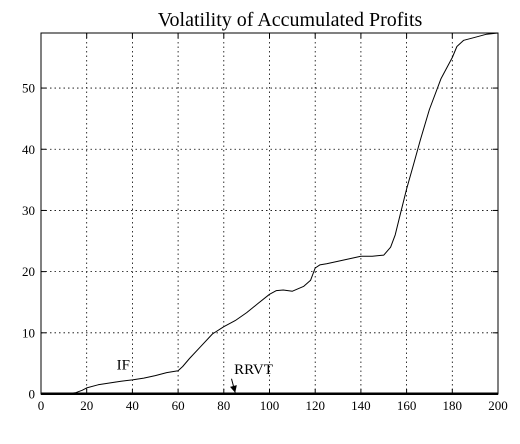  Describe the element at coordinates (32, 394) in the screenshot. I see `y-tick-label: 0` at that location.